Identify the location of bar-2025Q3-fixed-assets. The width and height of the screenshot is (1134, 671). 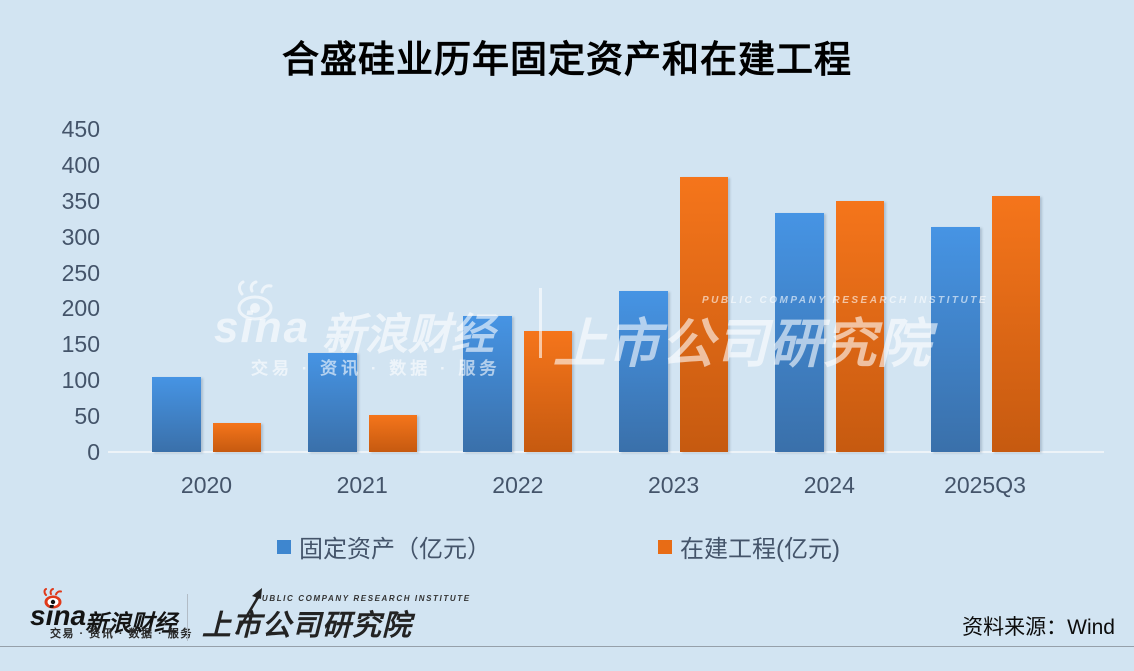
(955, 339).